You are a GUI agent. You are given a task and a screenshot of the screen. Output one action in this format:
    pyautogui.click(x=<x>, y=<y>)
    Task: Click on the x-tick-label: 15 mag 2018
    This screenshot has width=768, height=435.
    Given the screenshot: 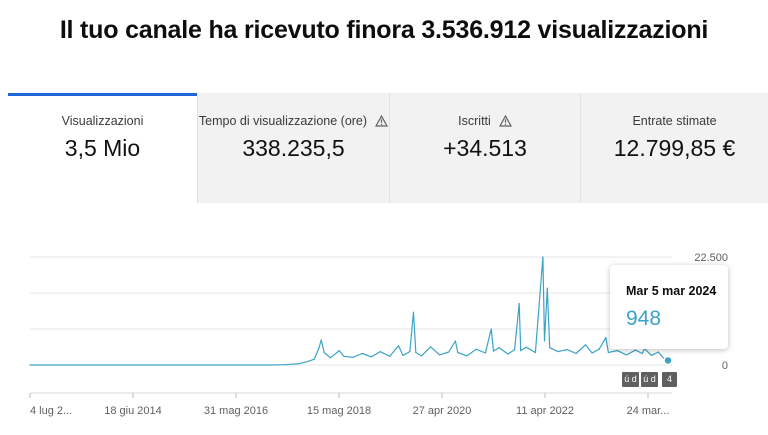 What is the action you would take?
    pyautogui.click(x=339, y=411)
    